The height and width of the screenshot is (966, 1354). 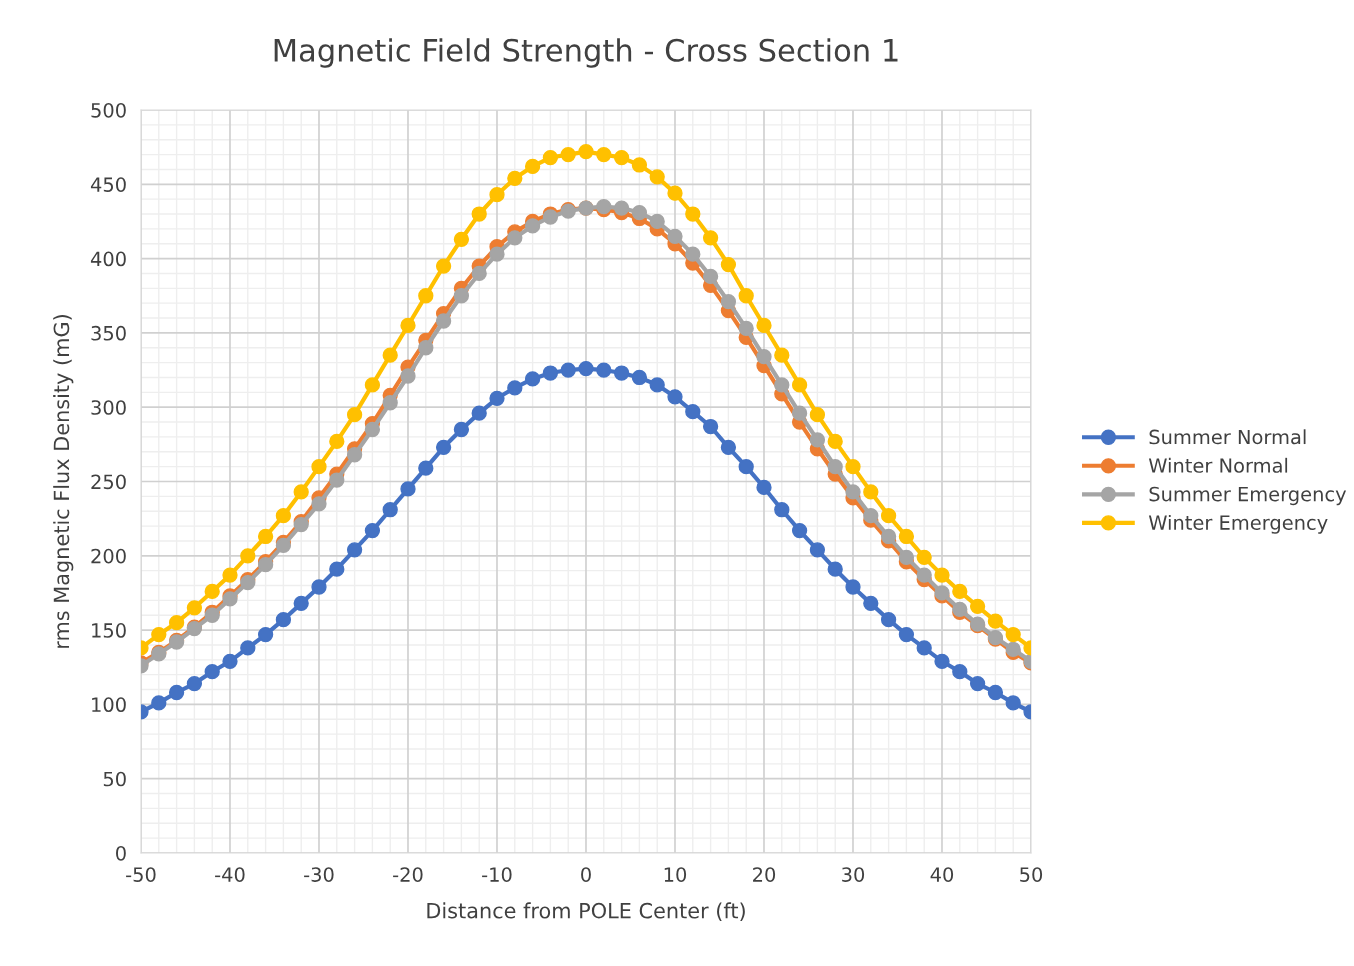 What do you see at coordinates (497, 874) in the screenshot?
I see `x-tick-label: -10` at bounding box center [497, 874].